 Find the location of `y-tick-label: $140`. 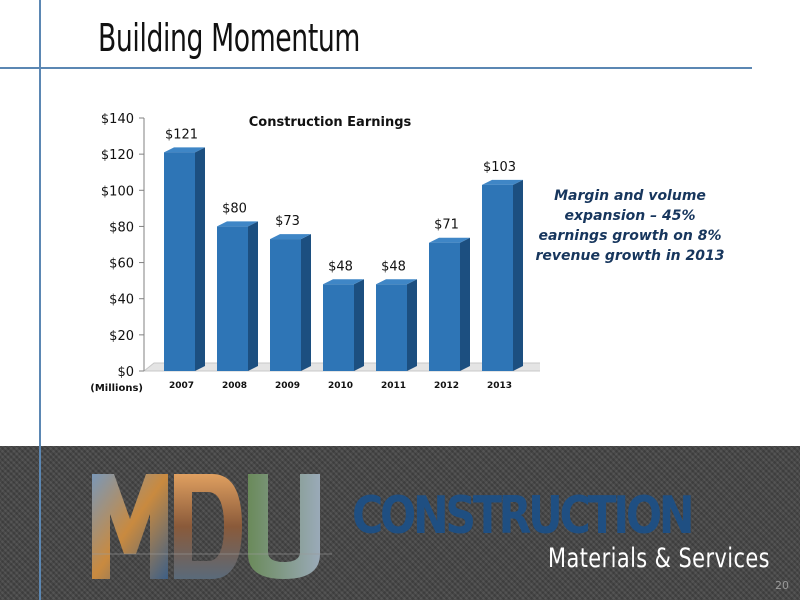

y-tick-label: $140 is located at coordinates (117, 119).